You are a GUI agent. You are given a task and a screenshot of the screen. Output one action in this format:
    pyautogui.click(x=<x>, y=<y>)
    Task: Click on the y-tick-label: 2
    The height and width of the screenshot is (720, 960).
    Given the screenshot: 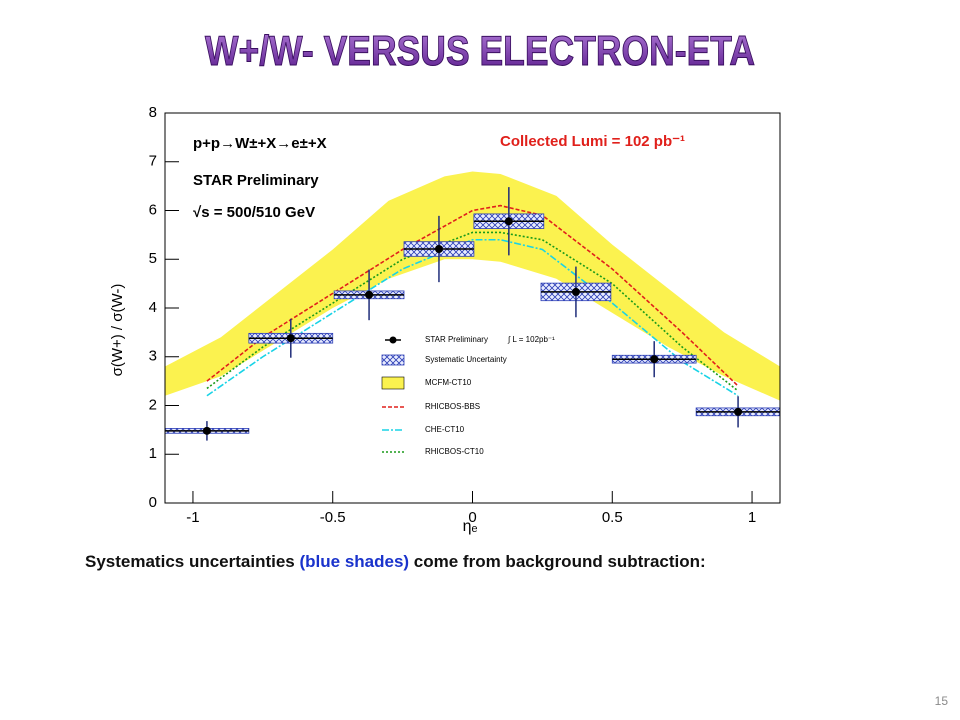 What is the action you would take?
    pyautogui.click(x=153, y=404)
    